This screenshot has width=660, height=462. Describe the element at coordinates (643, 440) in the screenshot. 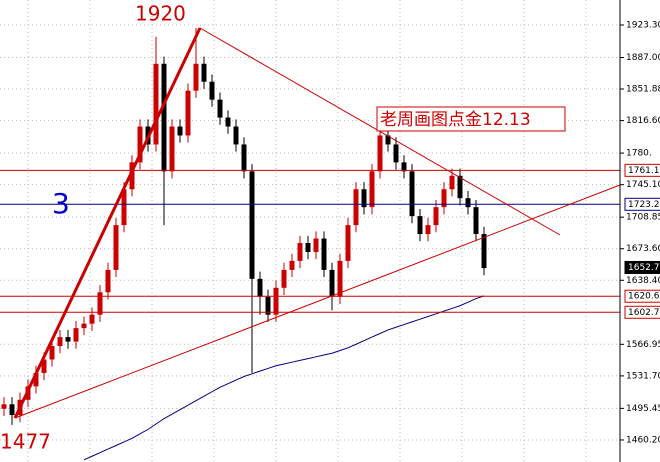

I see `y-tick-label: 1460.20` at that location.